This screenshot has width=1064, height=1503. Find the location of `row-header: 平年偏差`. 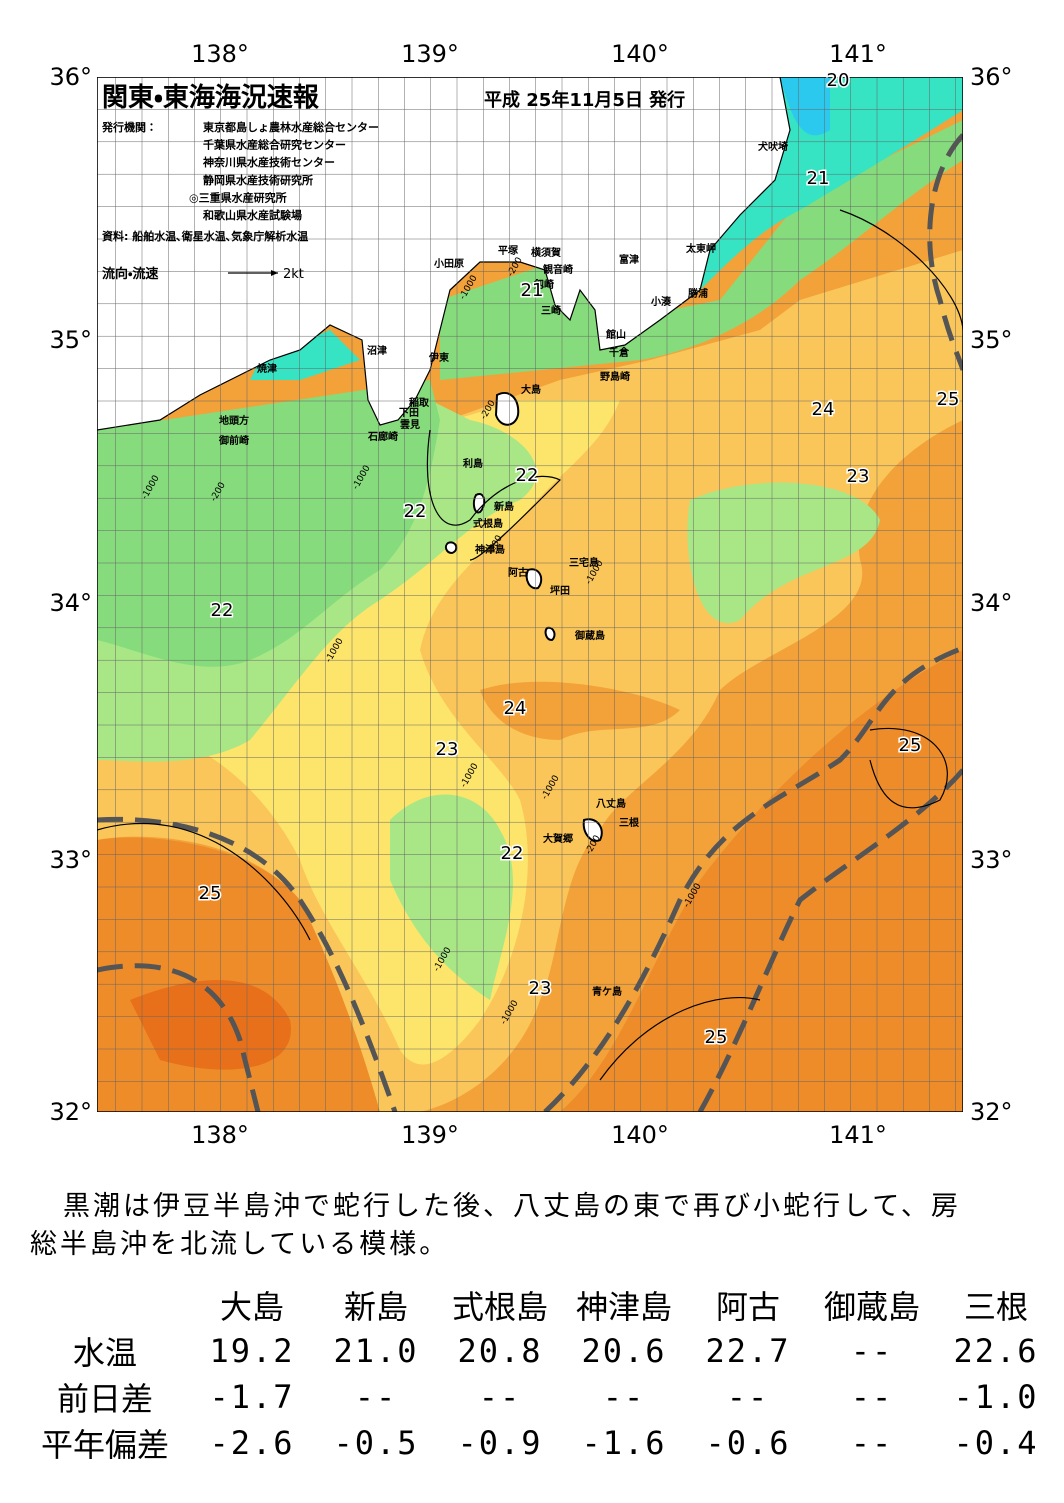

row-header: 平年偏差 is located at coordinates (104, 1445).